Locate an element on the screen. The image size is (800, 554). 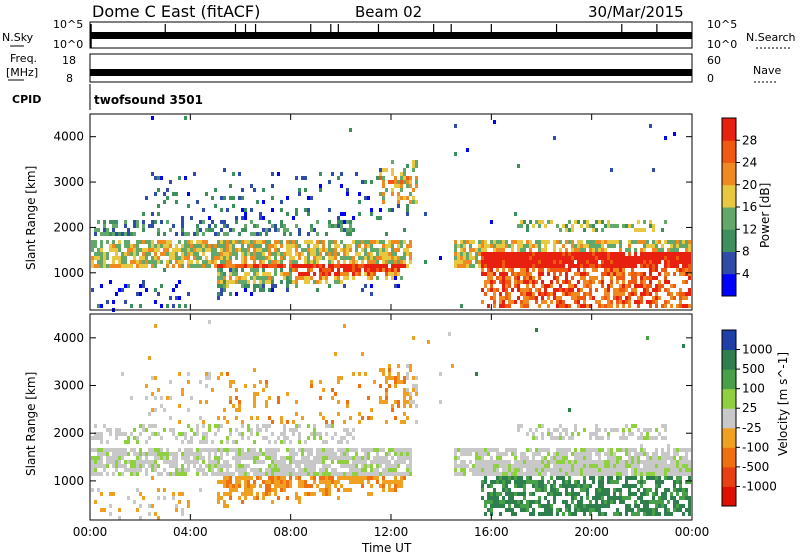
nsky-spikes is located at coordinates (374, 36).